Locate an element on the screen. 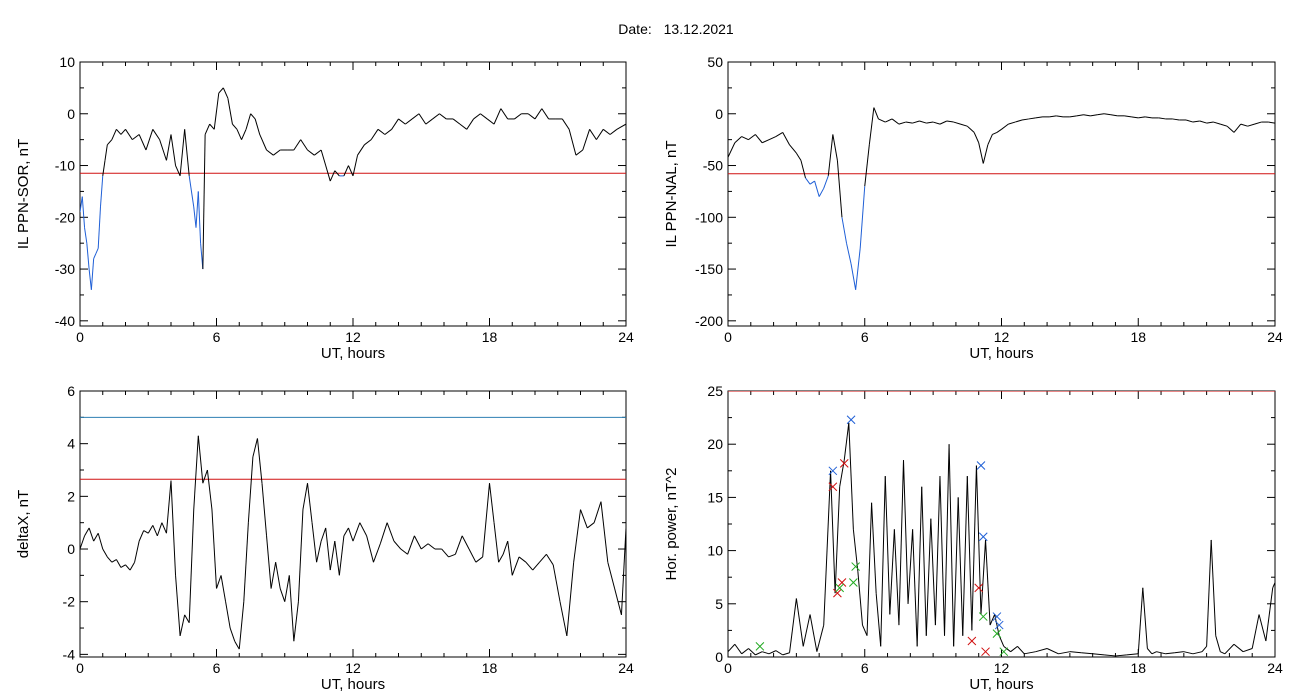 The height and width of the screenshot is (700, 1300). y-tick-label: -10 is located at coordinates (65, 166).